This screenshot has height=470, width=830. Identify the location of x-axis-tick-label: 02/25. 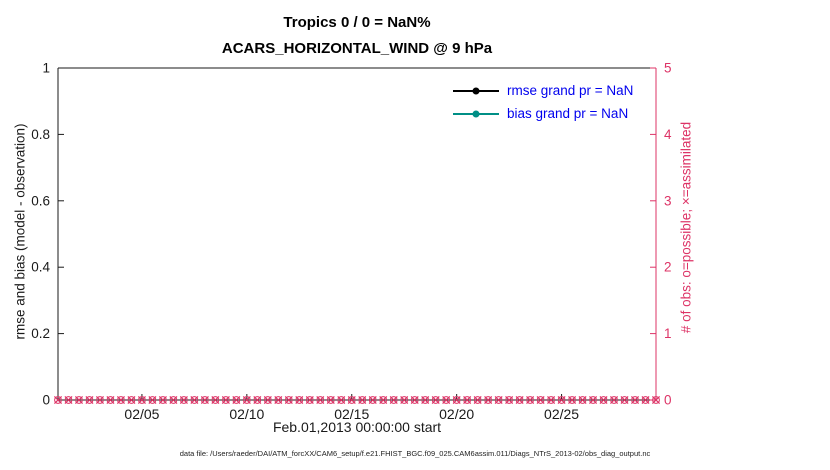
(561, 414).